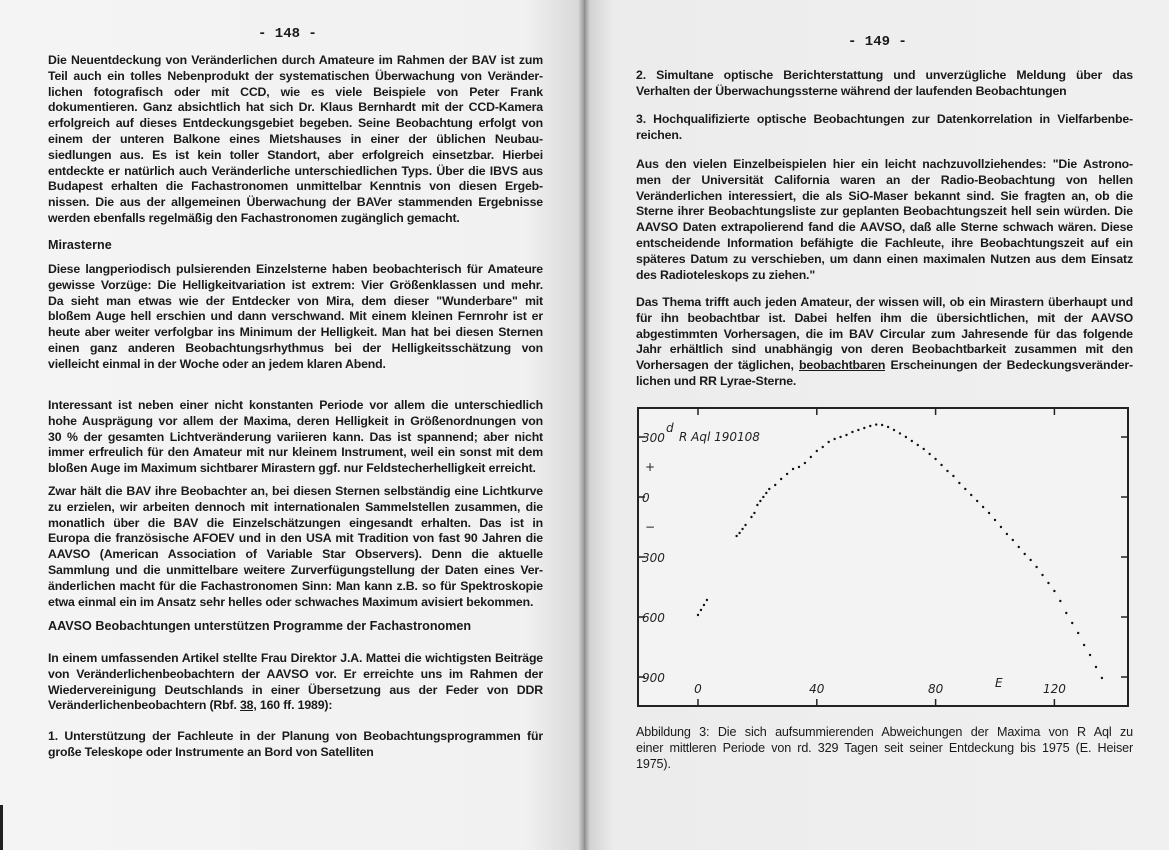 Image resolution: width=1169 pixels, height=850 pixels. I want to click on y-tick-label: 600, so click(653, 618).